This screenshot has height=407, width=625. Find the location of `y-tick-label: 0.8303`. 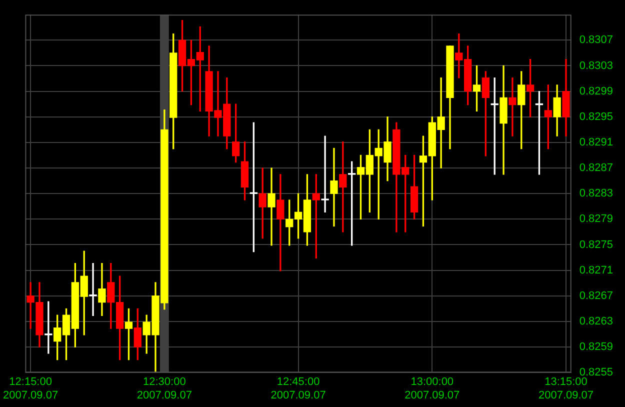

y-tick-label: 0.8303 is located at coordinates (596, 66).